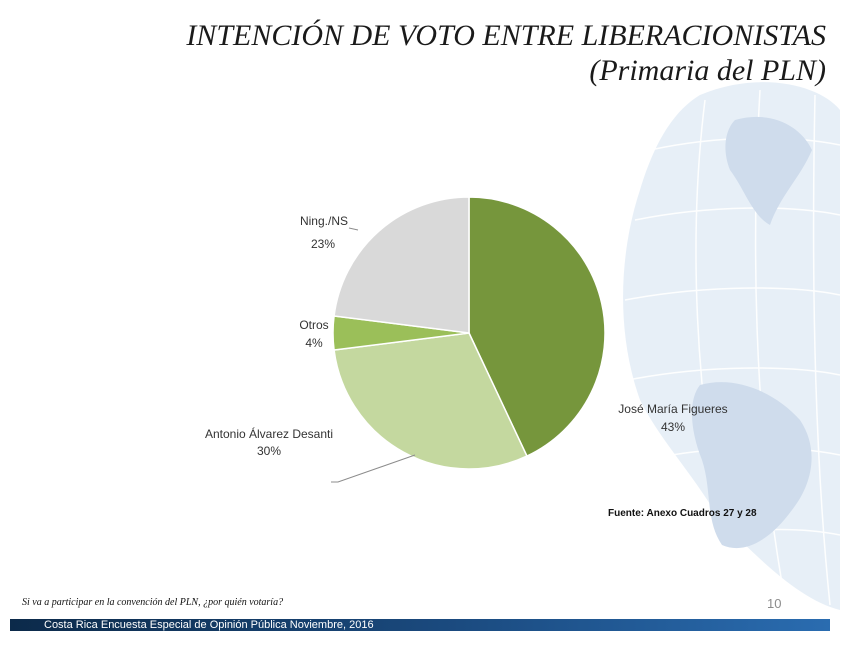 The width and height of the screenshot is (844, 649). Describe the element at coordinates (682, 513) in the screenshot. I see `source-note: Fuente: Anexo Cuadros 27 y 28` at that location.